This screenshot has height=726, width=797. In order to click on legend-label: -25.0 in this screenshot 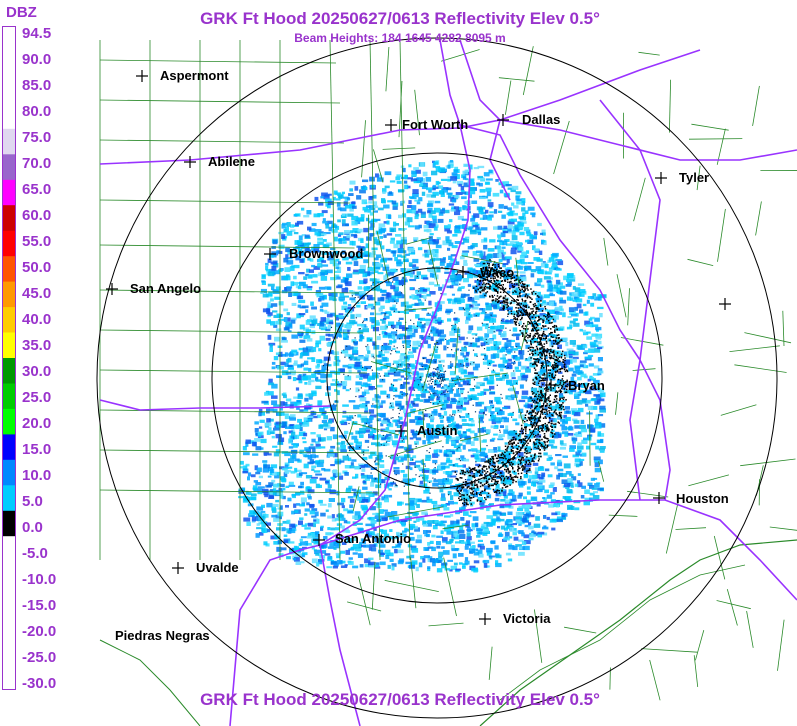, I will do `click(39, 657)`.